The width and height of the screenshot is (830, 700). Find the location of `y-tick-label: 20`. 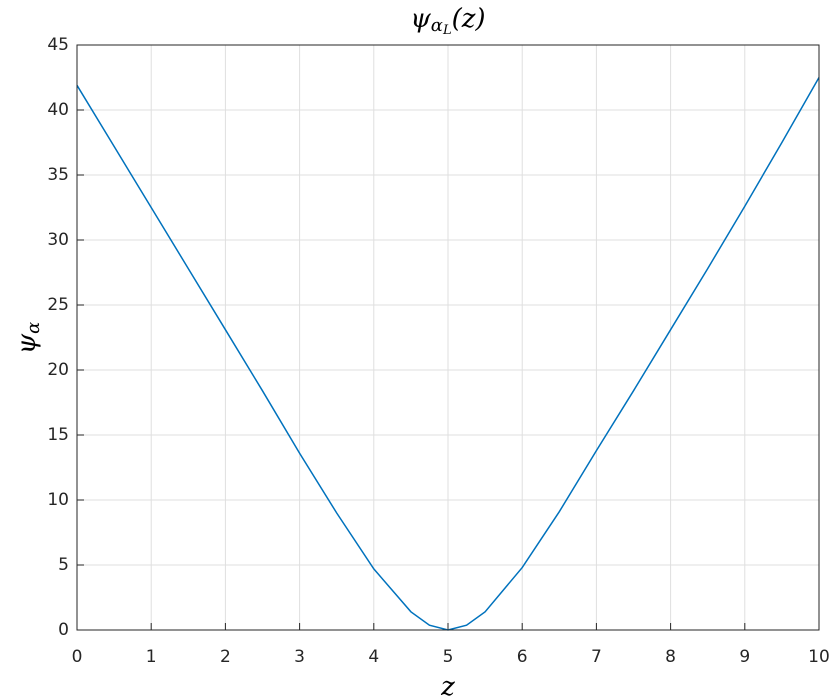

y-tick-label: 20 is located at coordinates (58, 370).